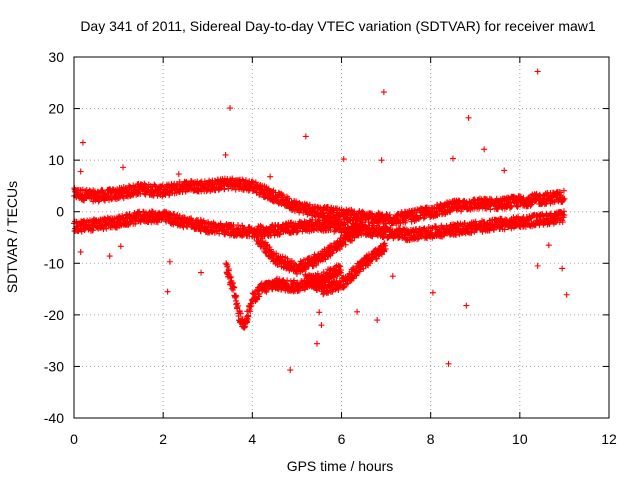 This screenshot has width=640, height=480. What do you see at coordinates (609, 439) in the screenshot?
I see `x-tick-label: 12` at bounding box center [609, 439].